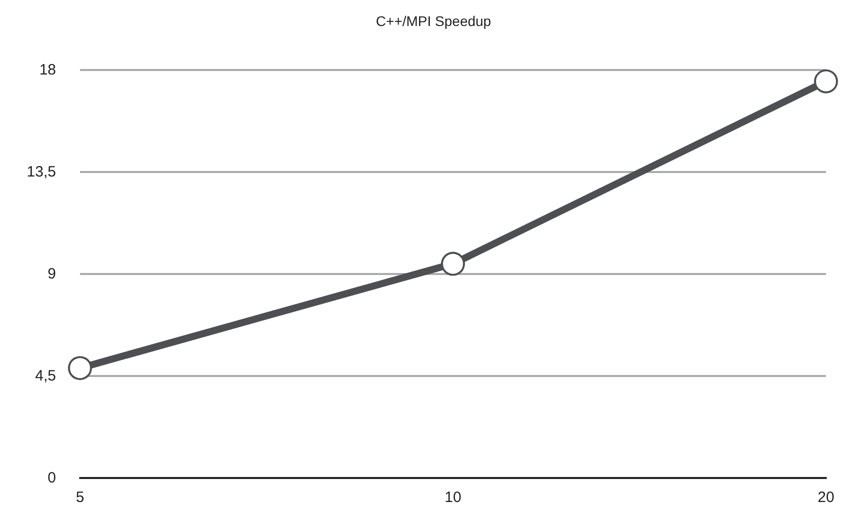 This screenshot has height=518, width=847. Describe the element at coordinates (41, 172) in the screenshot. I see `y-tick-label: 13,5` at that location.